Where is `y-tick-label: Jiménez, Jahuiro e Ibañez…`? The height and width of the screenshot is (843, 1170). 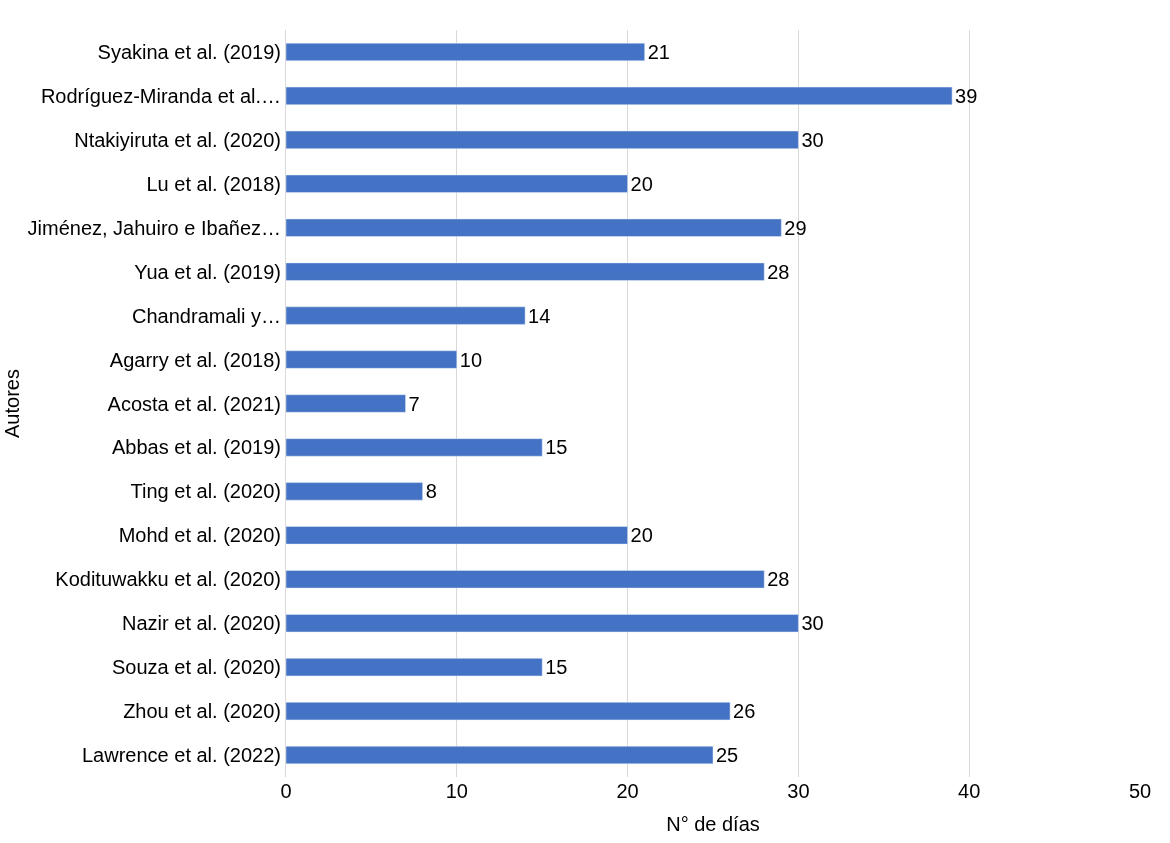 y-tick-label: Jiménez, Jahuiro e Ibañez… is located at coordinates (154, 227).